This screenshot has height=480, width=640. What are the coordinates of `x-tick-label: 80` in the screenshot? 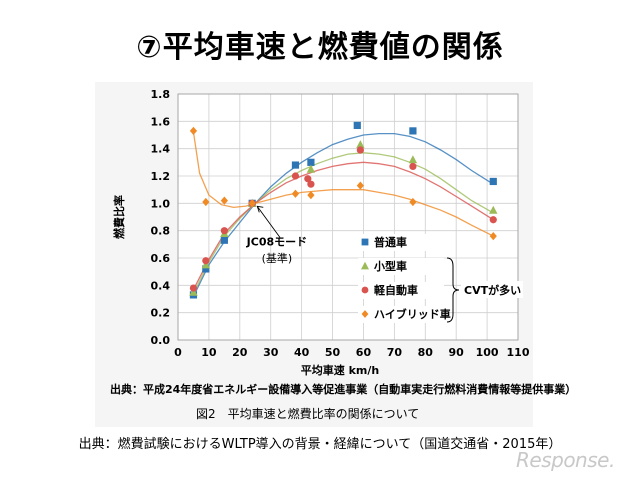 It's located at (426, 352).